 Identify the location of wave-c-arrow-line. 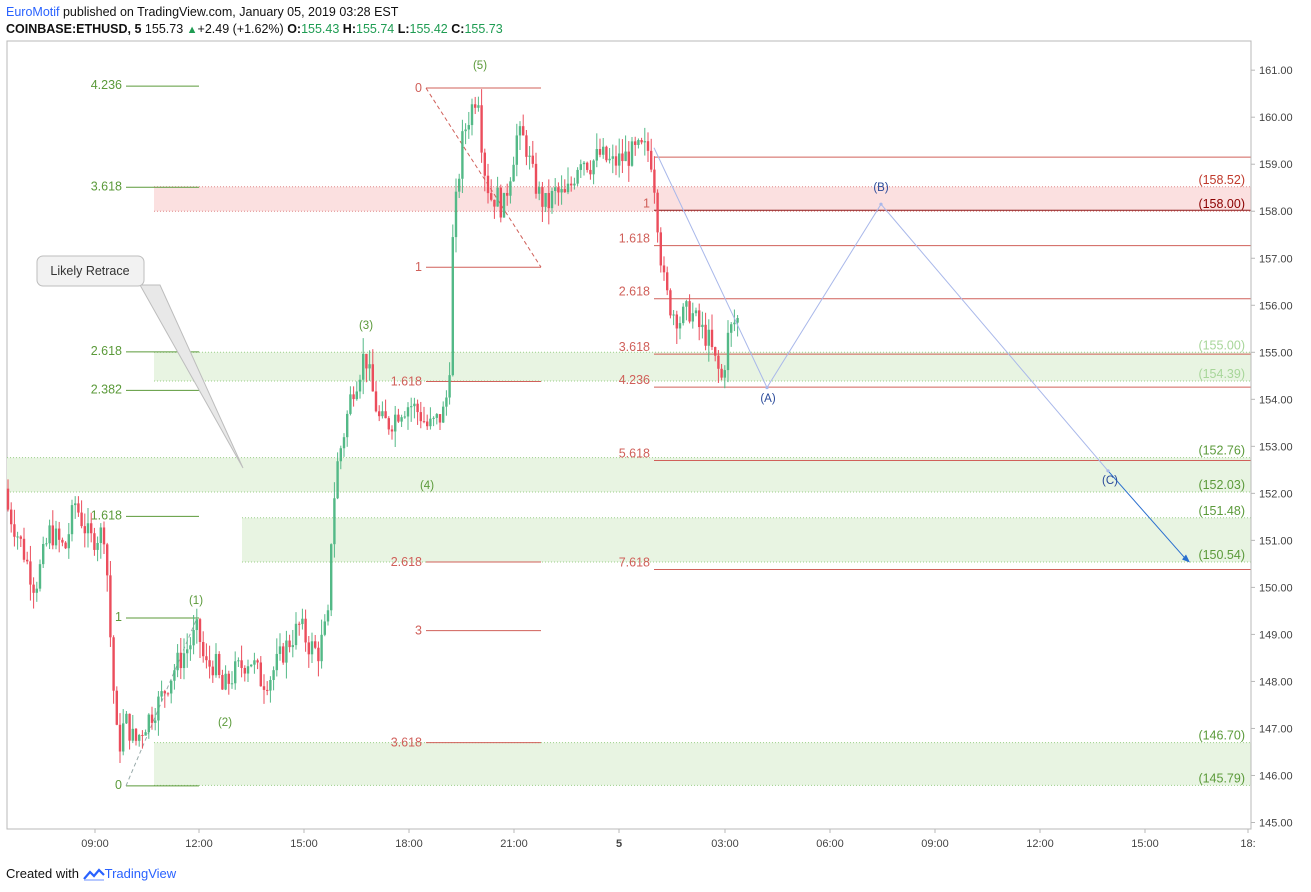
(1148, 516).